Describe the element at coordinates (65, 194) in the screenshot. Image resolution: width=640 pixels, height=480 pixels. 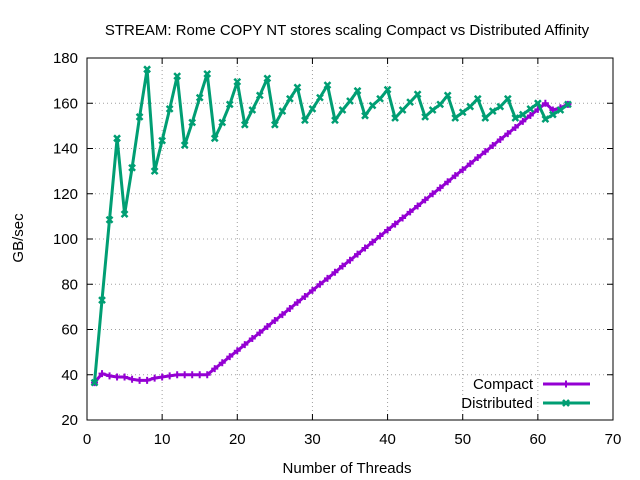
I see `y-tick-label: 120` at that location.